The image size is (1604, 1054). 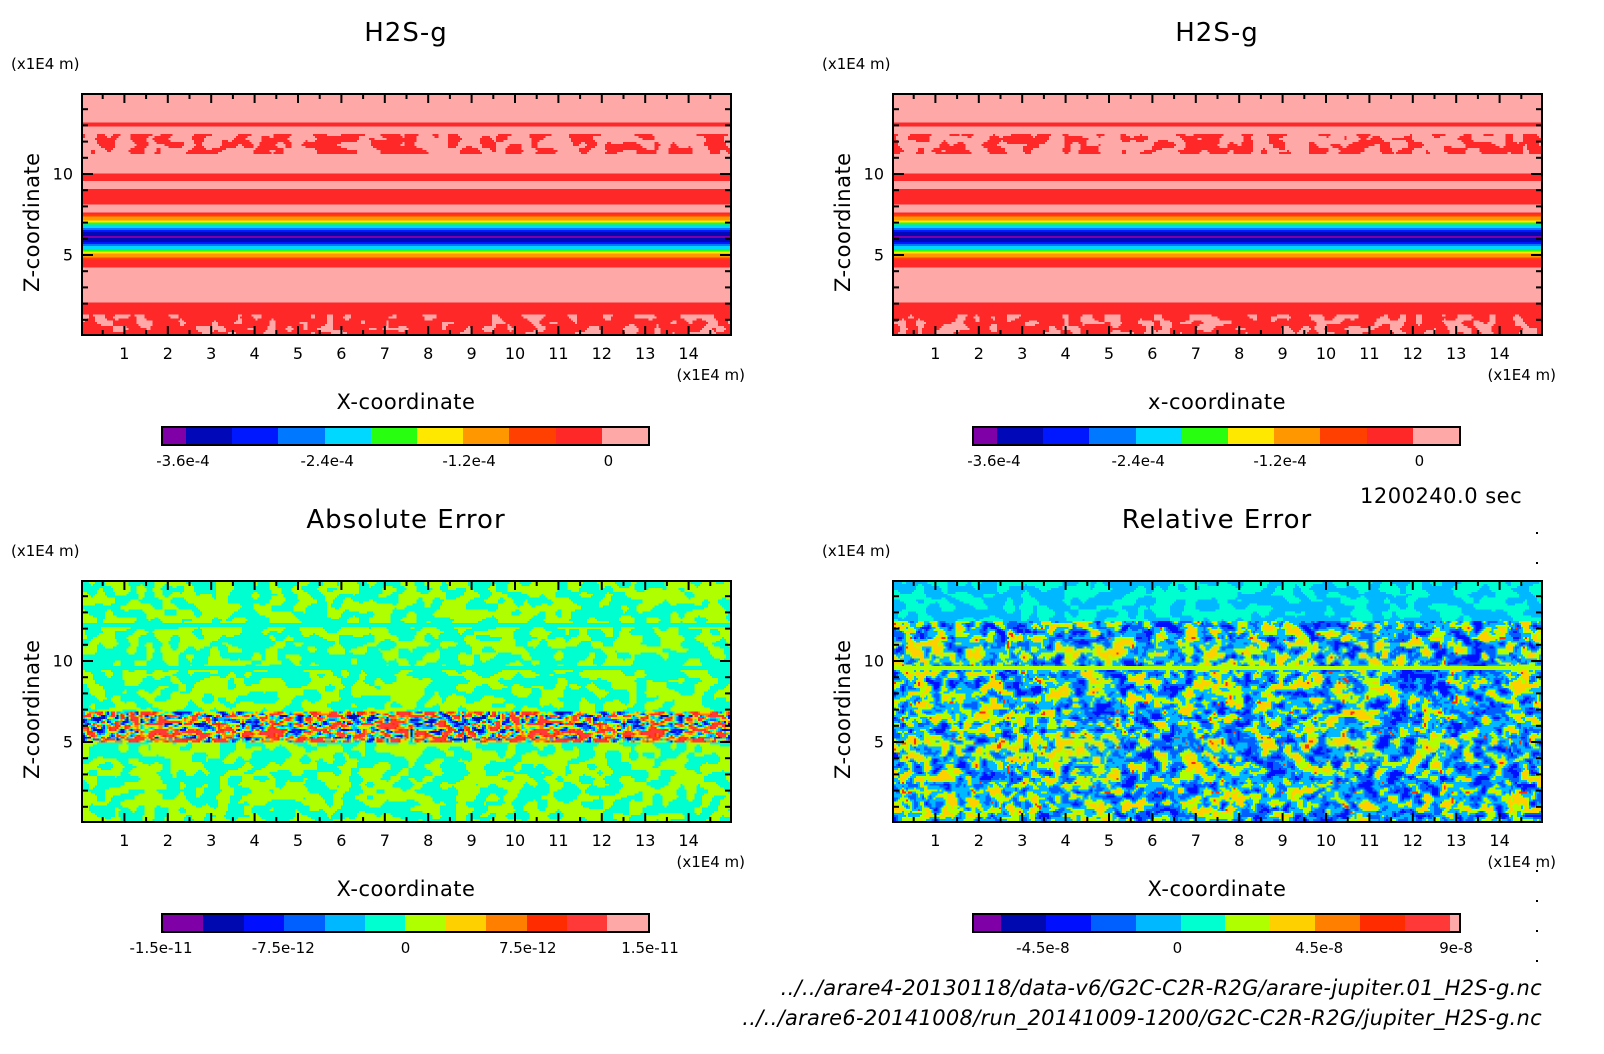 What do you see at coordinates (211, 353) in the screenshot?
I see `x-tick-label: 3` at bounding box center [211, 353].